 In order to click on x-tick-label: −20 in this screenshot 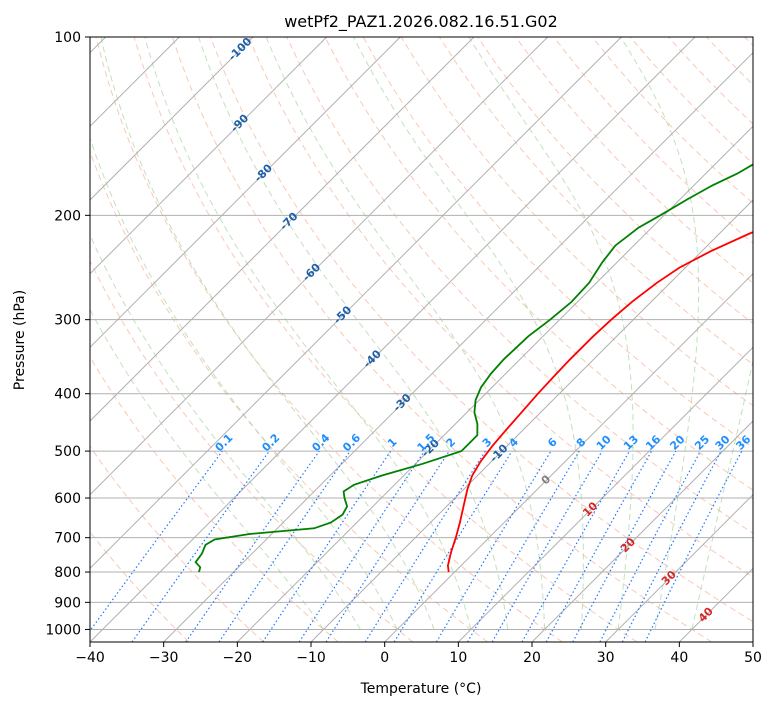, I will do `click(238, 658)`.